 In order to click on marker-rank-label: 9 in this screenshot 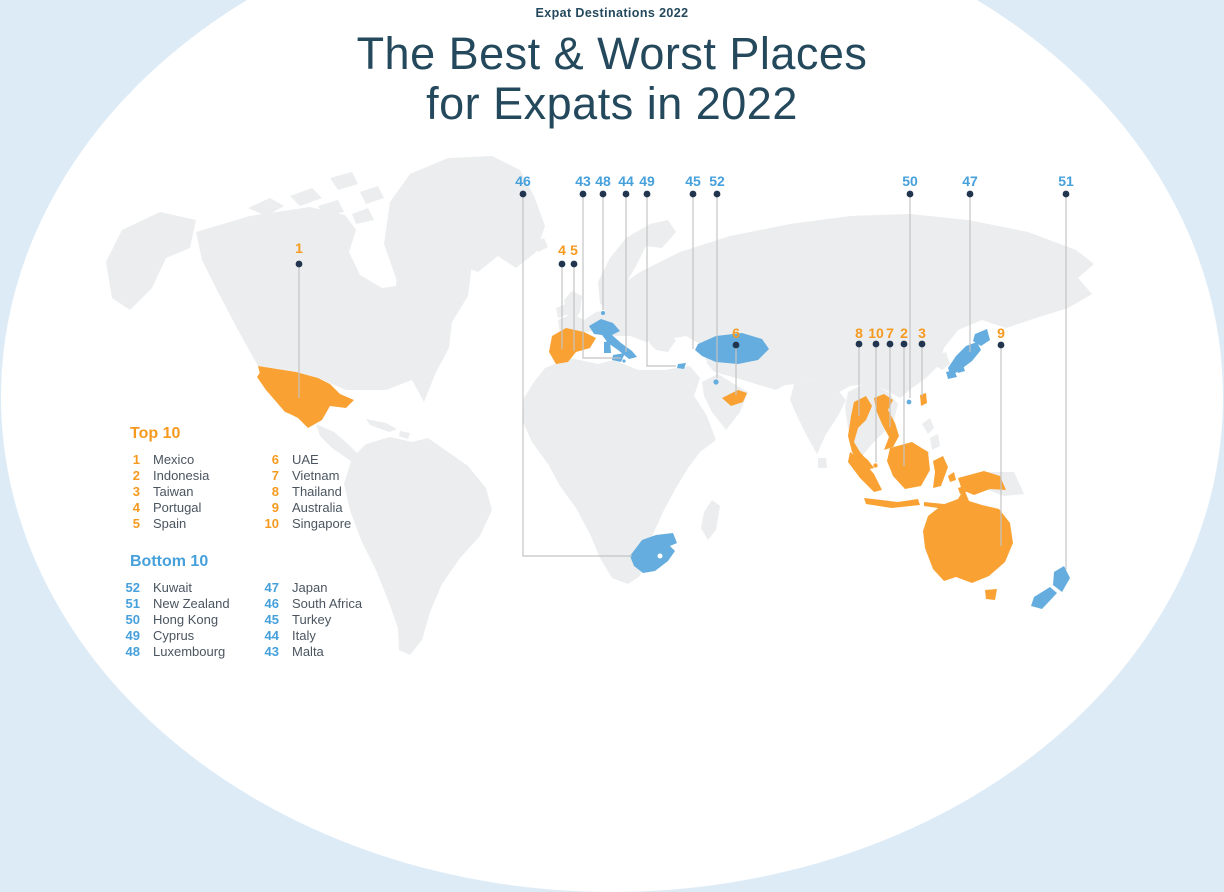, I will do `click(1001, 333)`.